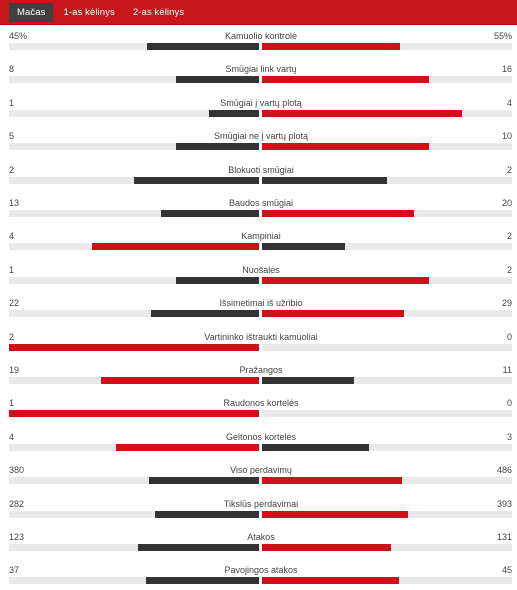 This screenshot has width=517, height=590. What do you see at coordinates (506, 136) in the screenshot?
I see `away-value: 10` at bounding box center [506, 136].